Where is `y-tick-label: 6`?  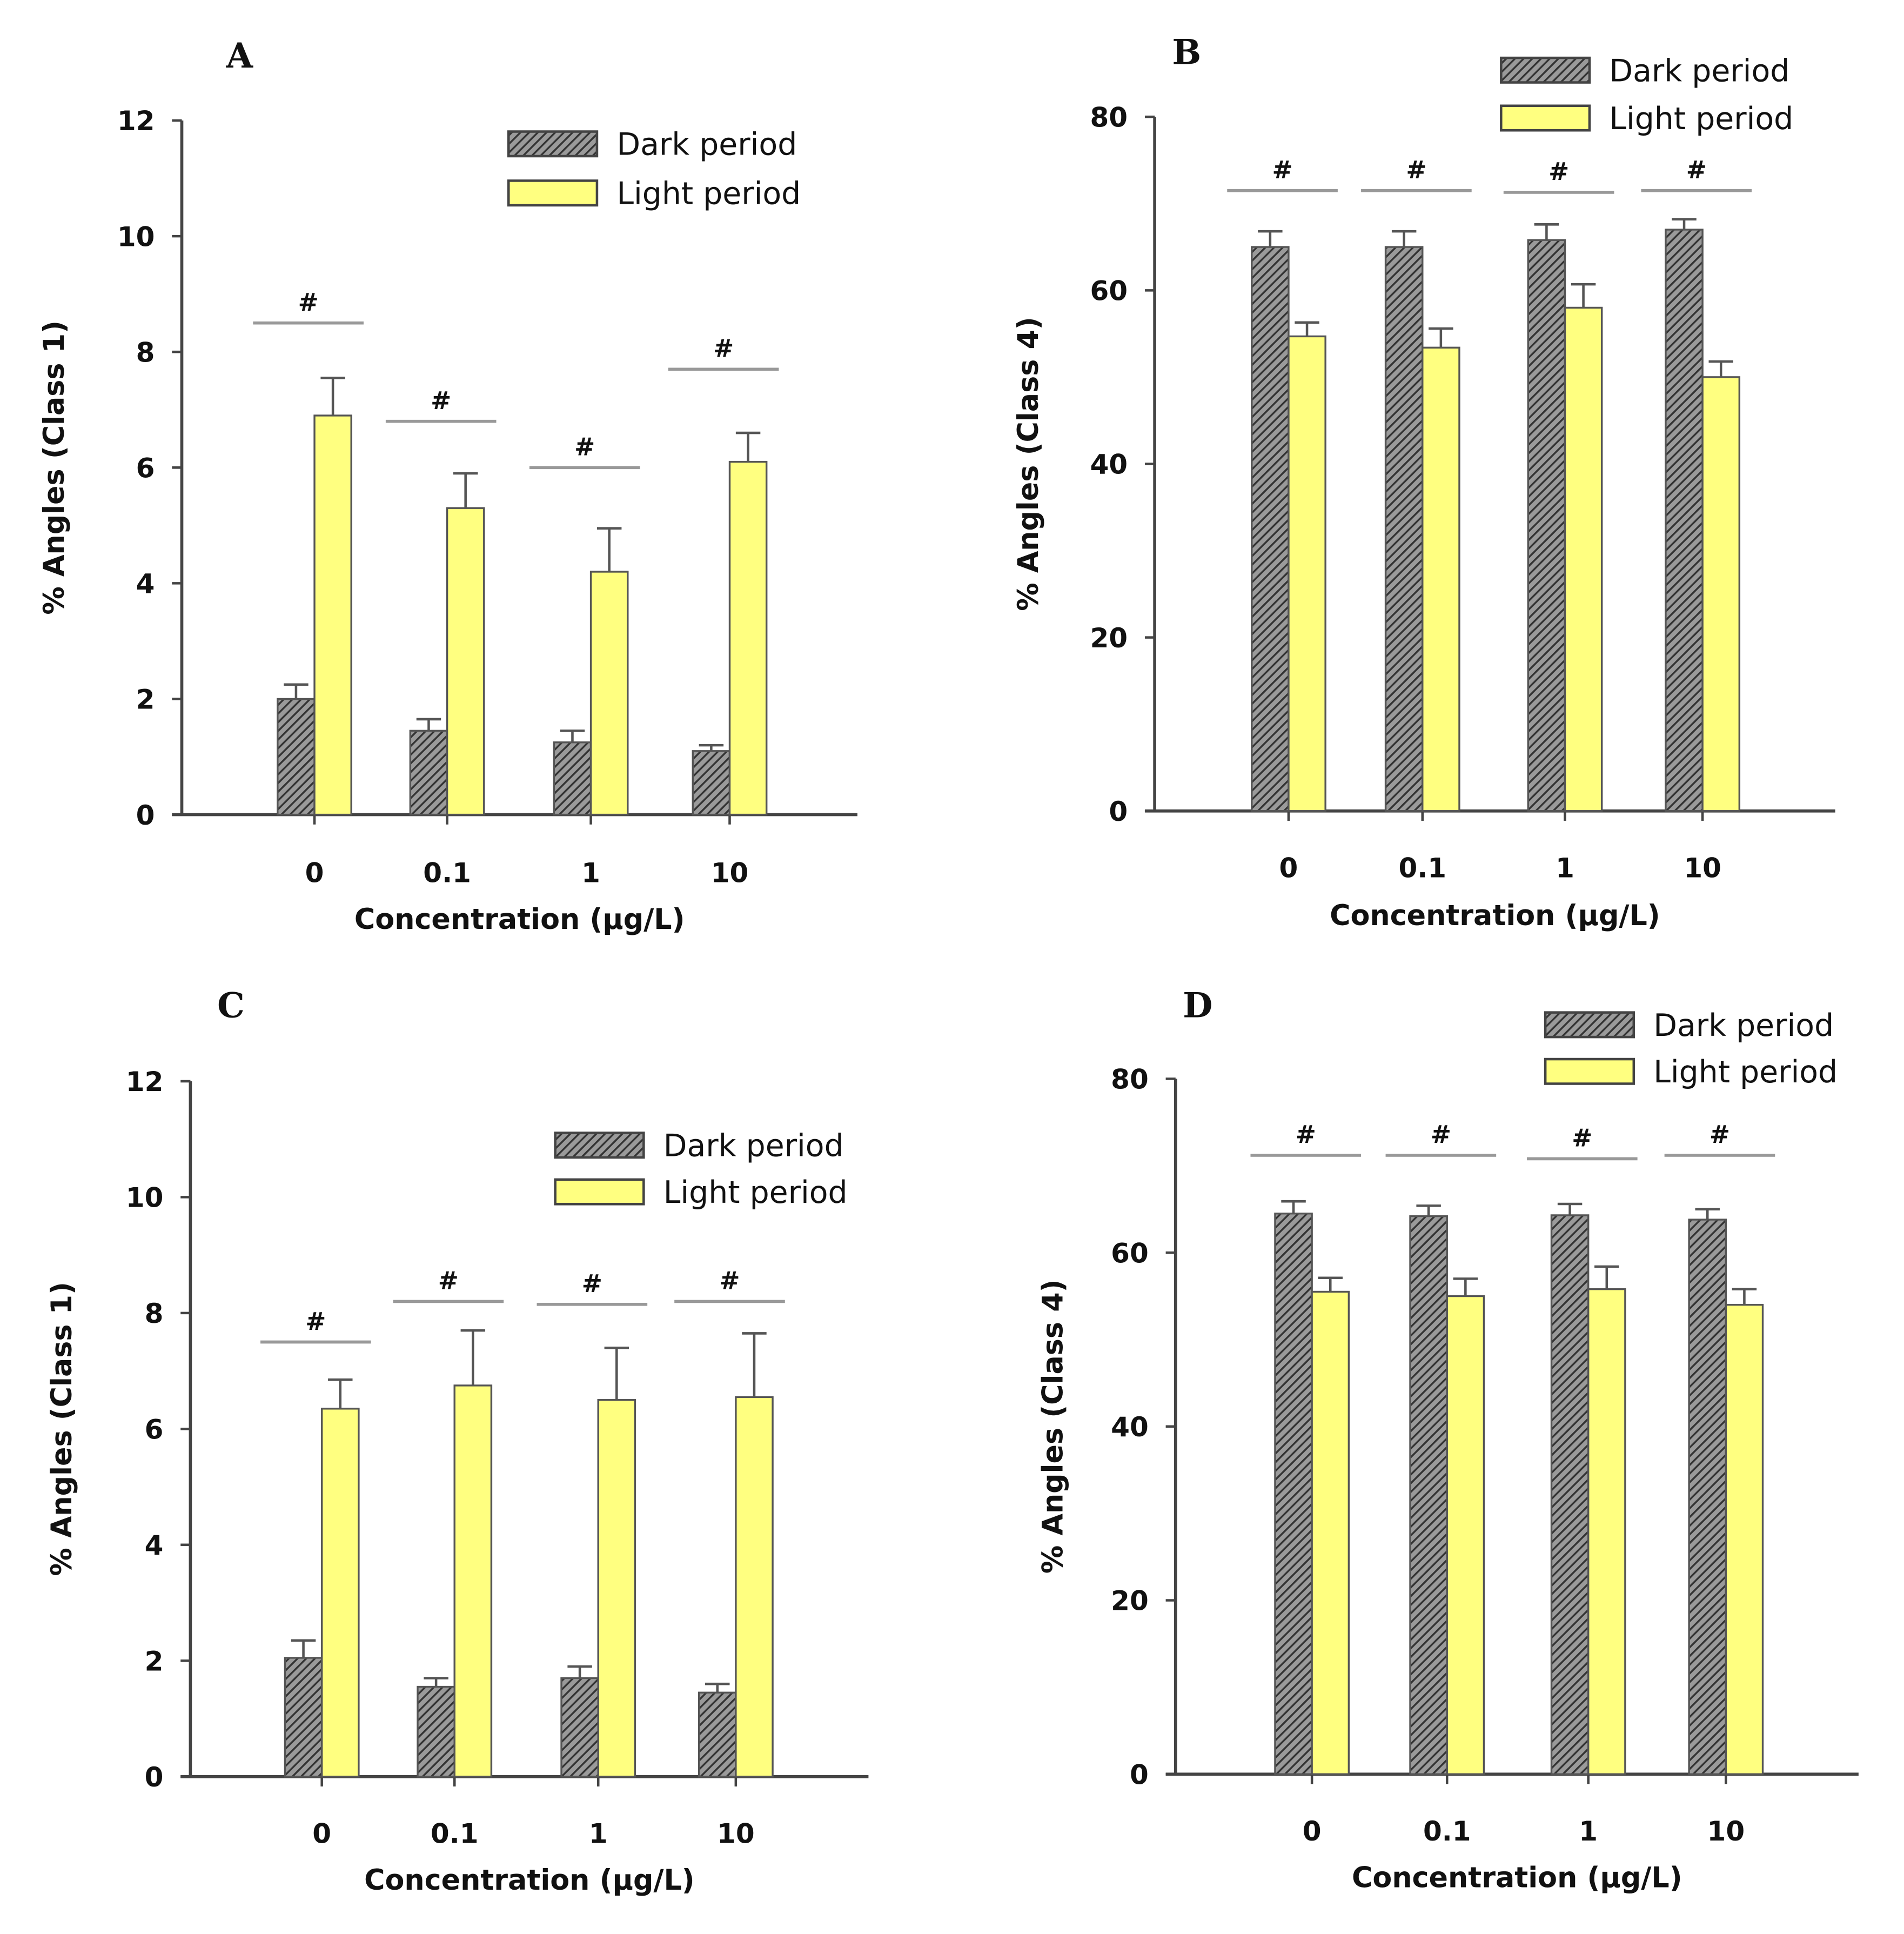 y-tick-label: 6 is located at coordinates (145, 468).